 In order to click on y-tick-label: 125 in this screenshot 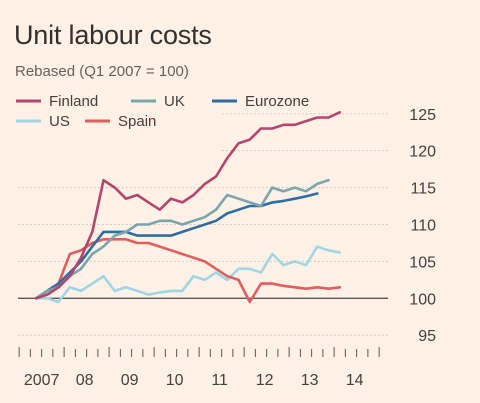, I will do `click(422, 115)`.